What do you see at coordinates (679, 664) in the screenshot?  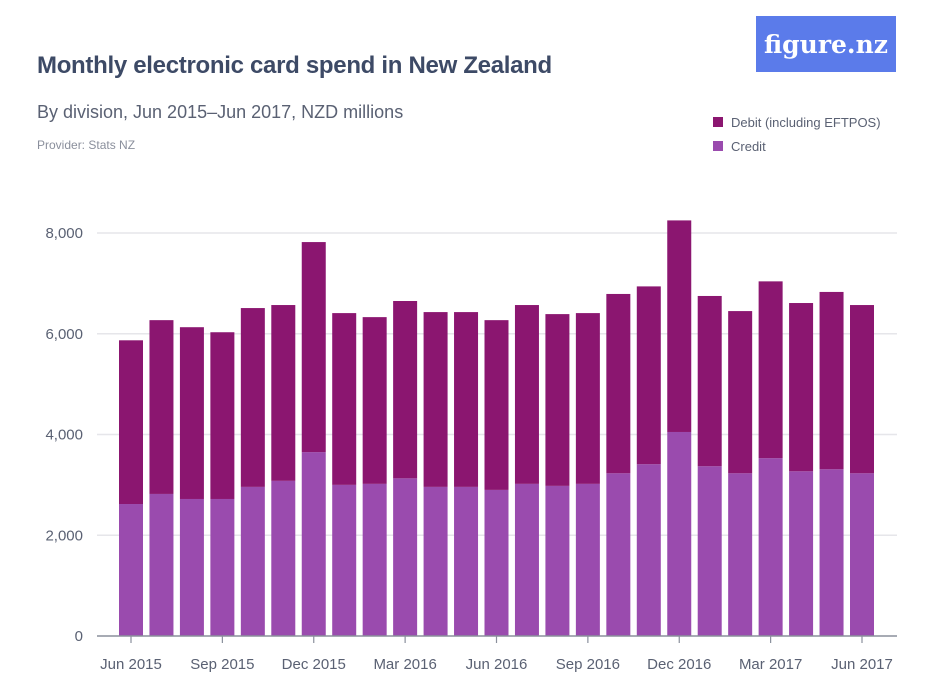 I see `x-tick-label: Dec 2016` at bounding box center [679, 664].